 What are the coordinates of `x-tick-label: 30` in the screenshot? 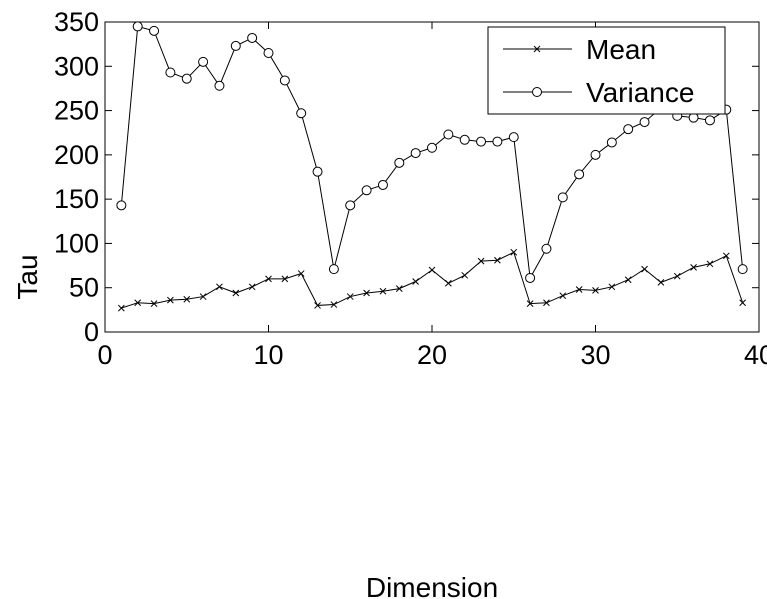 It's located at (595, 355).